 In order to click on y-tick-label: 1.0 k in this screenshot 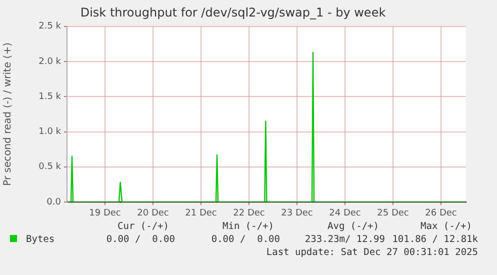, I will do `click(50, 132)`.